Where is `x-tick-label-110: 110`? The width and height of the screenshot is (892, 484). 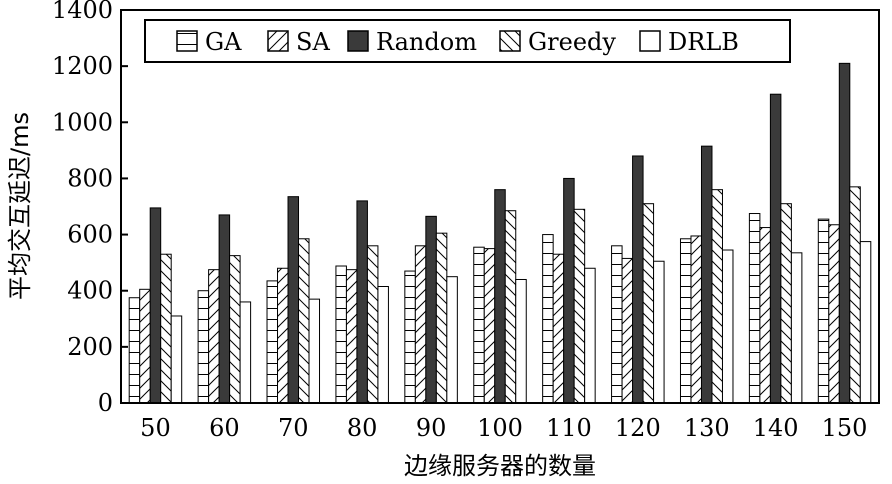
x-tick-label-110: 110 is located at coordinates (569, 428).